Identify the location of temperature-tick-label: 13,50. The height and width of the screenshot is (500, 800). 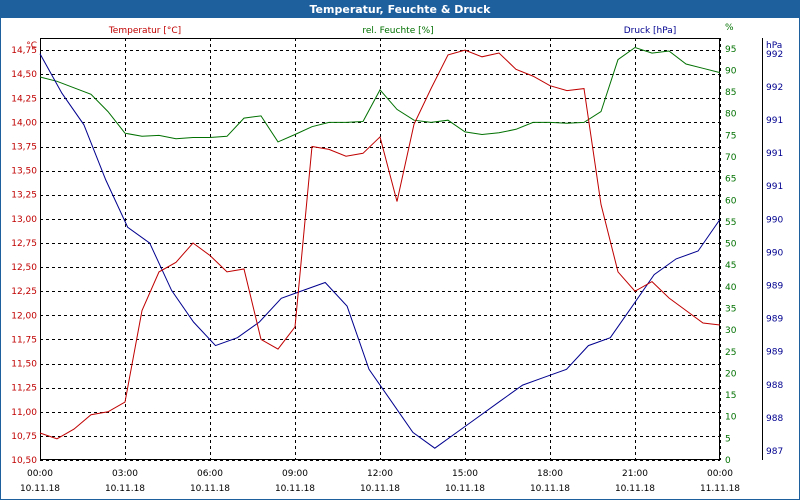
(24, 172).